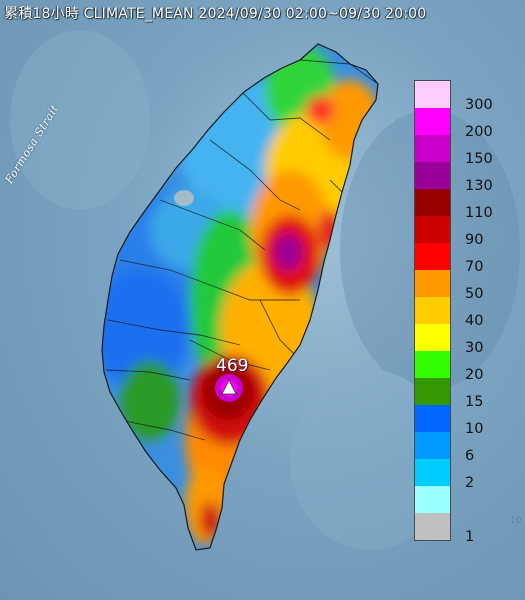  Describe the element at coordinates (474, 375) in the screenshot. I see `legend-tick-label: 20` at that location.